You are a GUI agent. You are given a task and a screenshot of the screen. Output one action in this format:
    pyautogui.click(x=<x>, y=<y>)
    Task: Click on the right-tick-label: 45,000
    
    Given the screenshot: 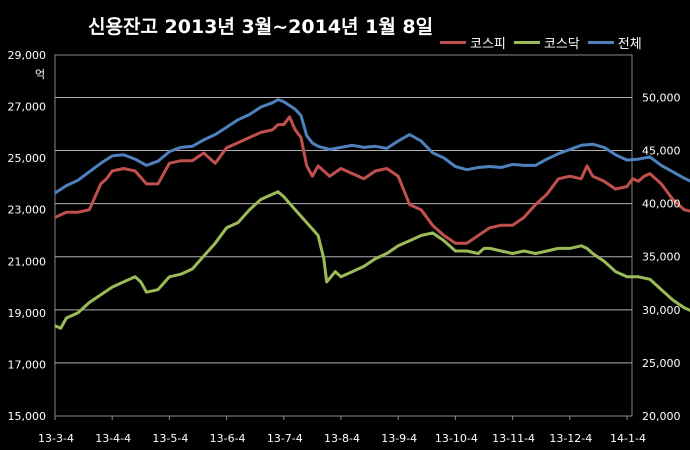 What is the action you would take?
    pyautogui.click(x=661, y=151)
    